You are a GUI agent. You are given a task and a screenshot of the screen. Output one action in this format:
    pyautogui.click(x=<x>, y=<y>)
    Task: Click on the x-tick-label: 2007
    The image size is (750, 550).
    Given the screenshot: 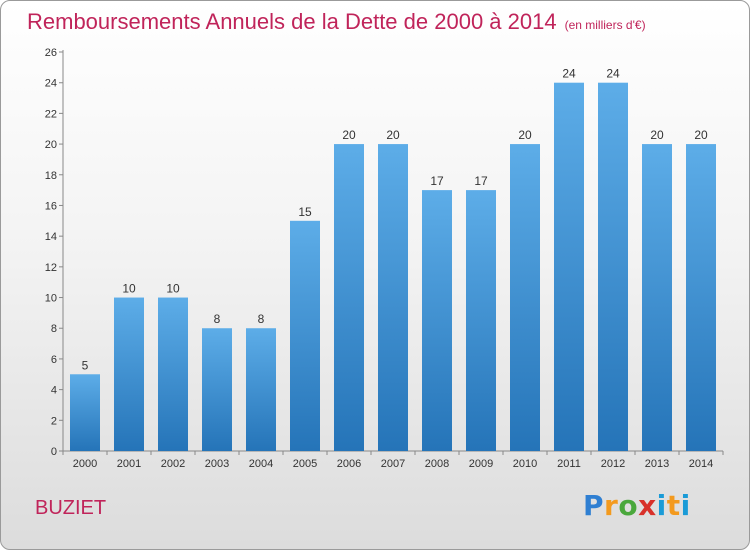 What is the action you would take?
    pyautogui.click(x=393, y=464)
    